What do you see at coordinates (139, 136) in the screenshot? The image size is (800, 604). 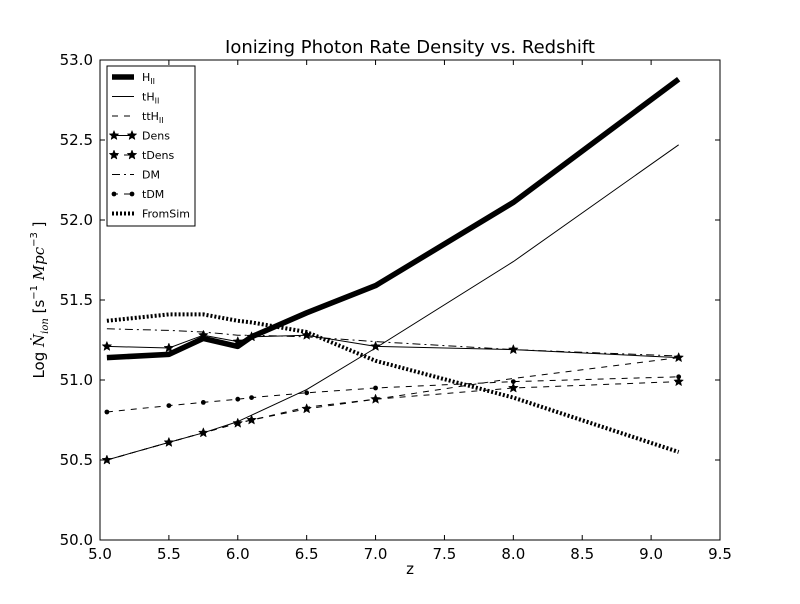 I see `legend-item-dens: Dens` at bounding box center [139, 136].